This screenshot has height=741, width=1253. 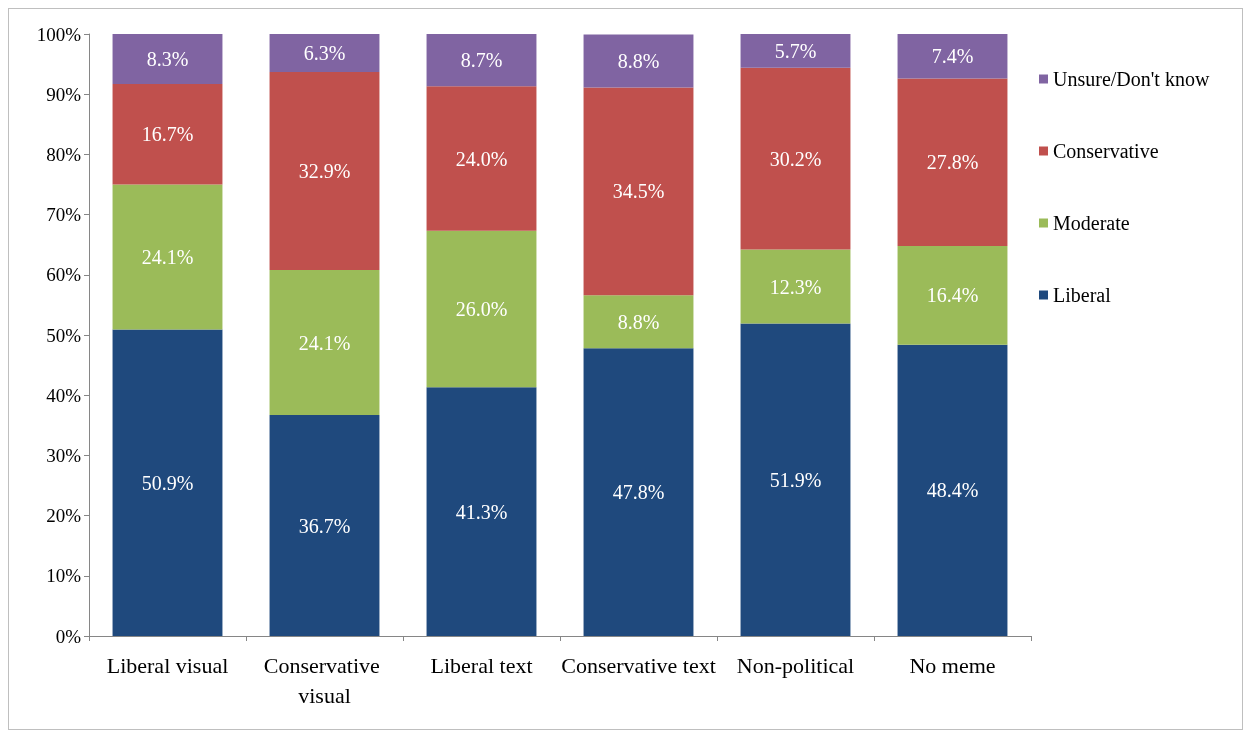 What do you see at coordinates (64, 215) in the screenshot?
I see `y-tick-label: 70%` at bounding box center [64, 215].